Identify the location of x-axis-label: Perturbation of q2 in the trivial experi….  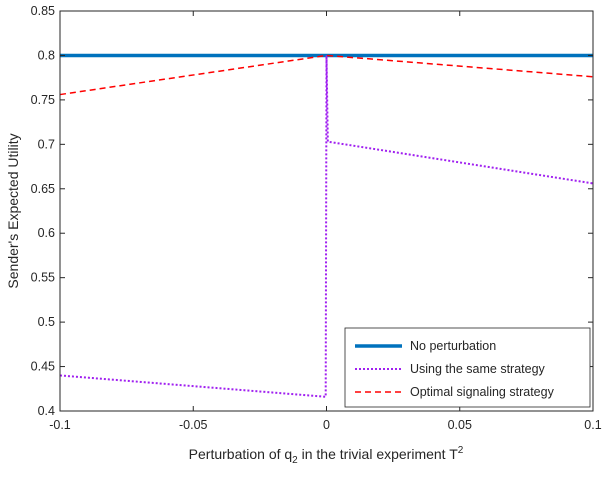
(326, 455).